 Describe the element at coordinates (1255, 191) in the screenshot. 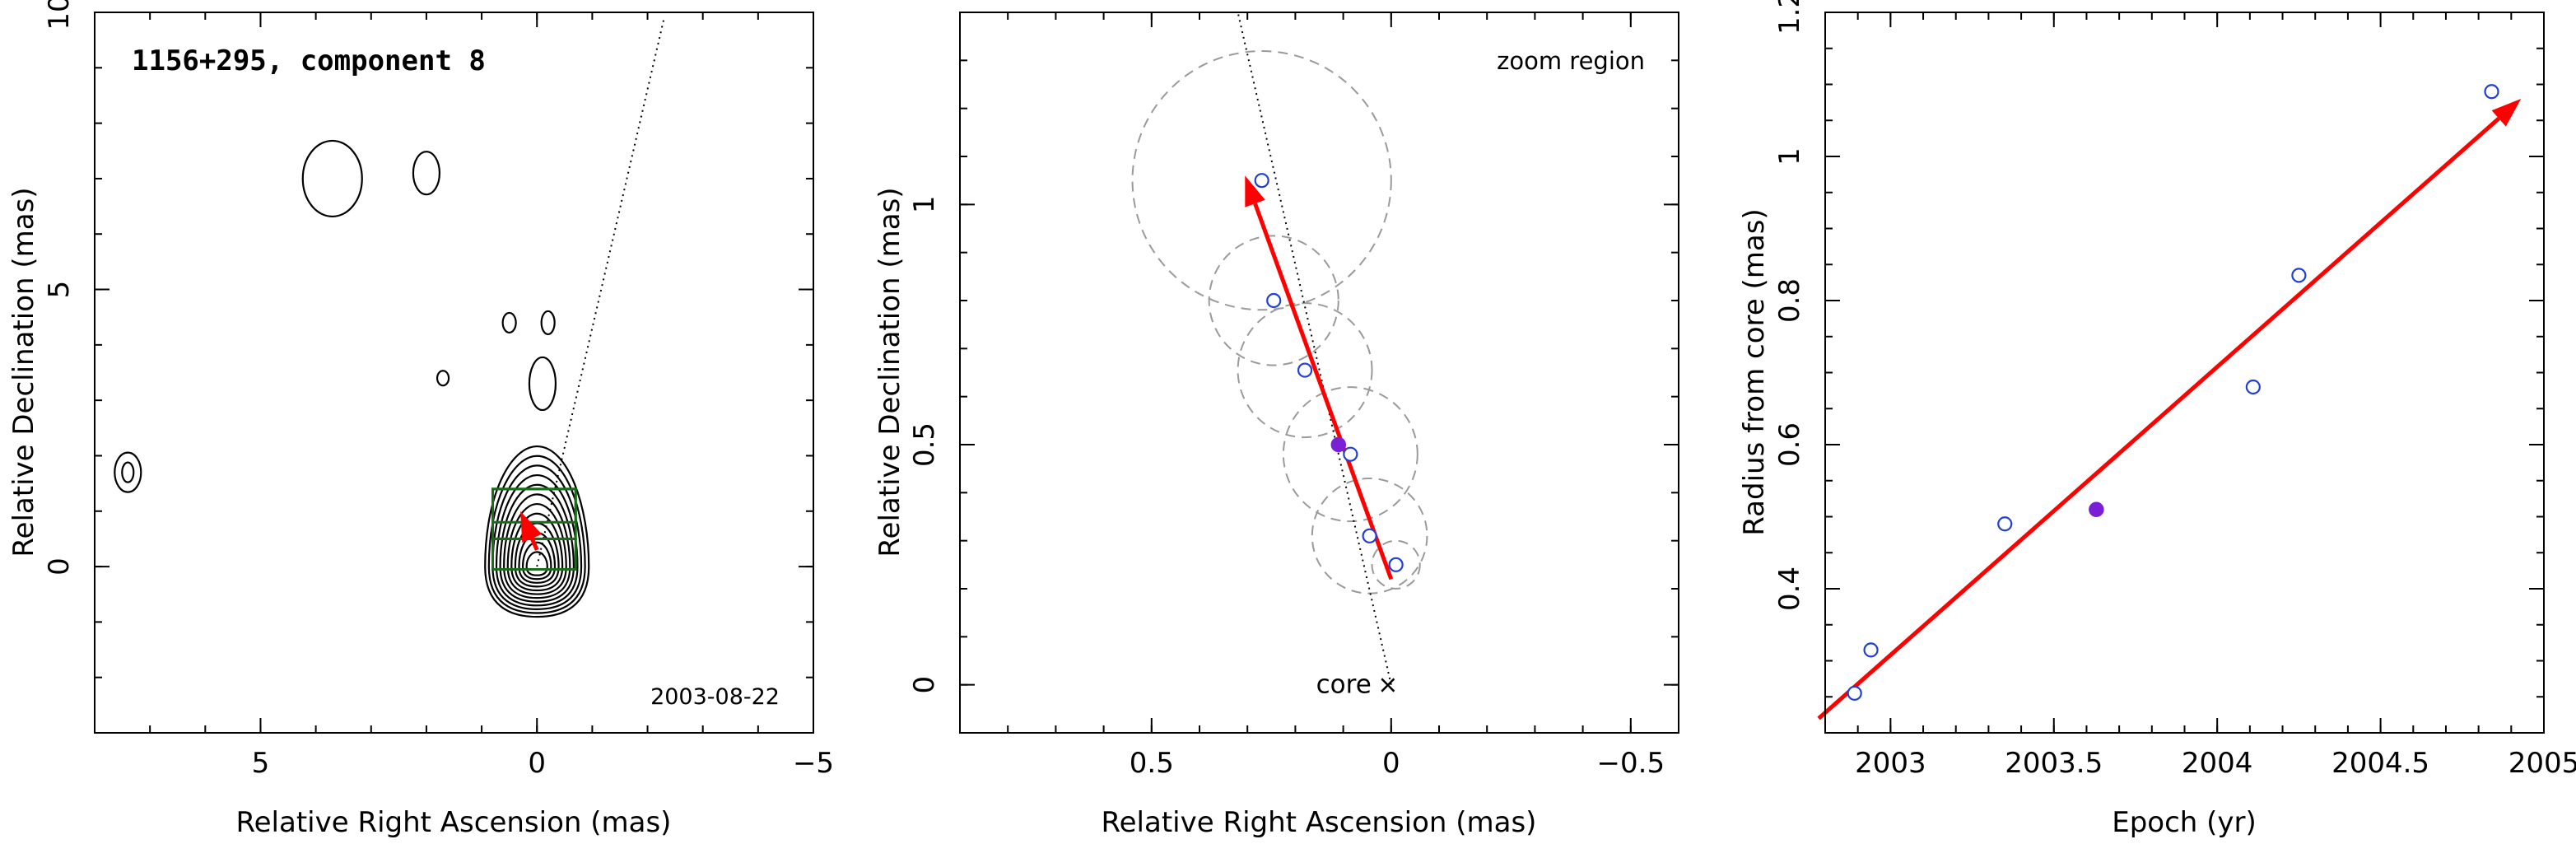

I see `panel2-motion-arrow-head` at that location.